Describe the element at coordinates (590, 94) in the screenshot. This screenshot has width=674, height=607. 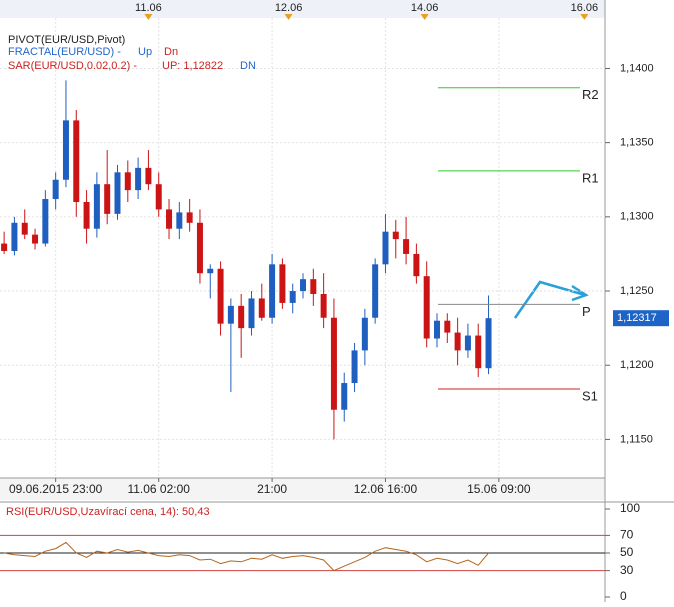
I see `pivot-label: R2` at that location.